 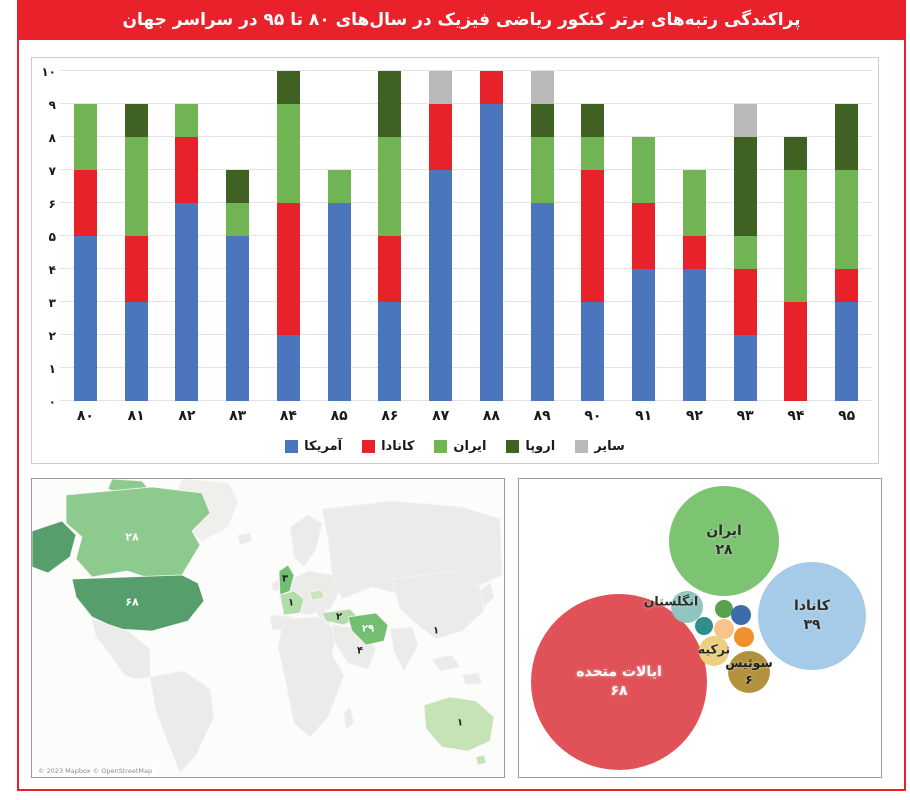 What do you see at coordinates (593, 416) in the screenshot?
I see `x-tick-10: ۹۰` at bounding box center [593, 416].